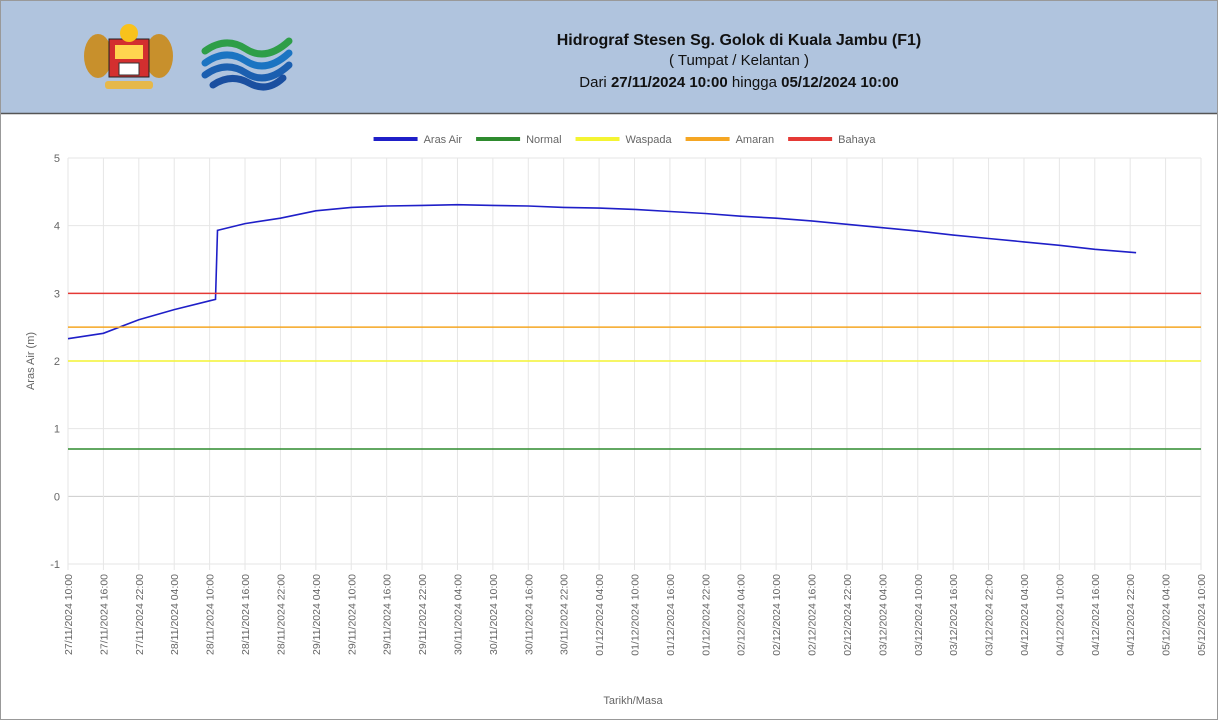 The height and width of the screenshot is (720, 1218). What do you see at coordinates (706, 615) in the screenshot?
I see `x-tick-label: 01/12/2024 22:00` at bounding box center [706, 615].